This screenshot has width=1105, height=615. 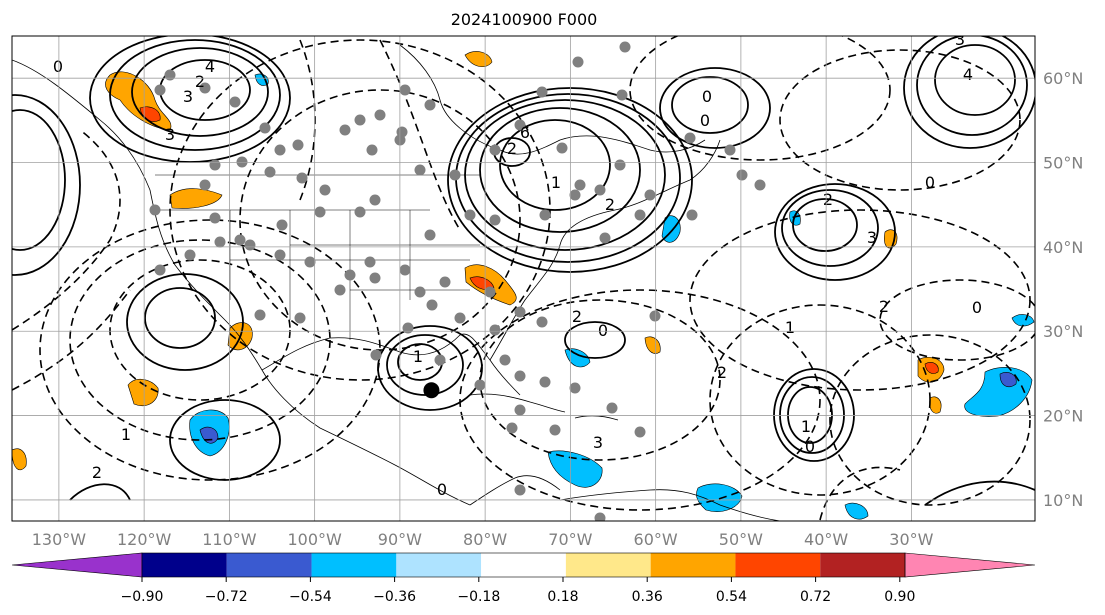 What do you see at coordinates (1063, 289) in the screenshot?
I see `latitude-labels: 60°N 50°N 40°N 30°N 20°N 10°N` at bounding box center [1063, 289].